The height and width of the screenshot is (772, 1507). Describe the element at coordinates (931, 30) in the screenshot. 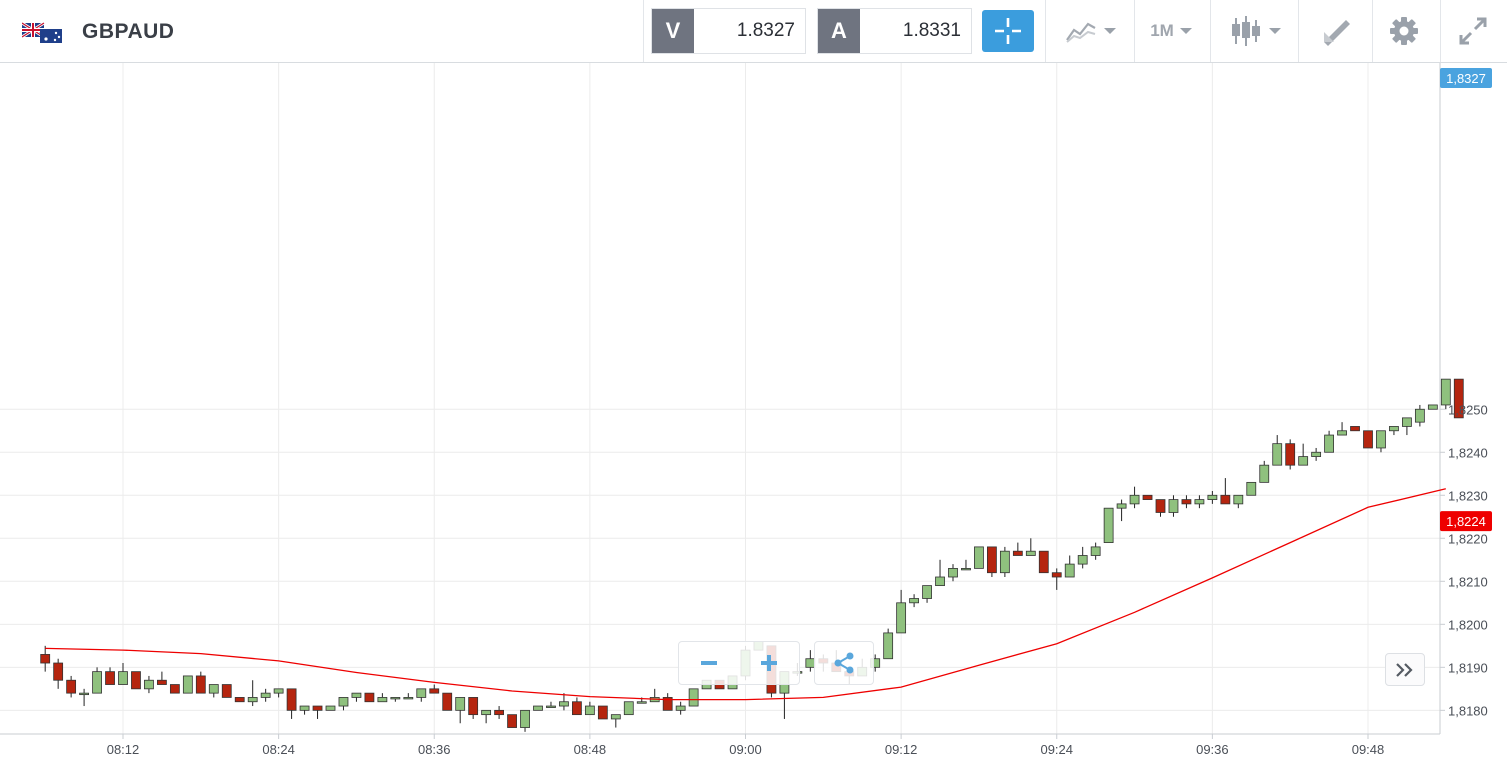

I see `buy-value: 1.8331` at that location.